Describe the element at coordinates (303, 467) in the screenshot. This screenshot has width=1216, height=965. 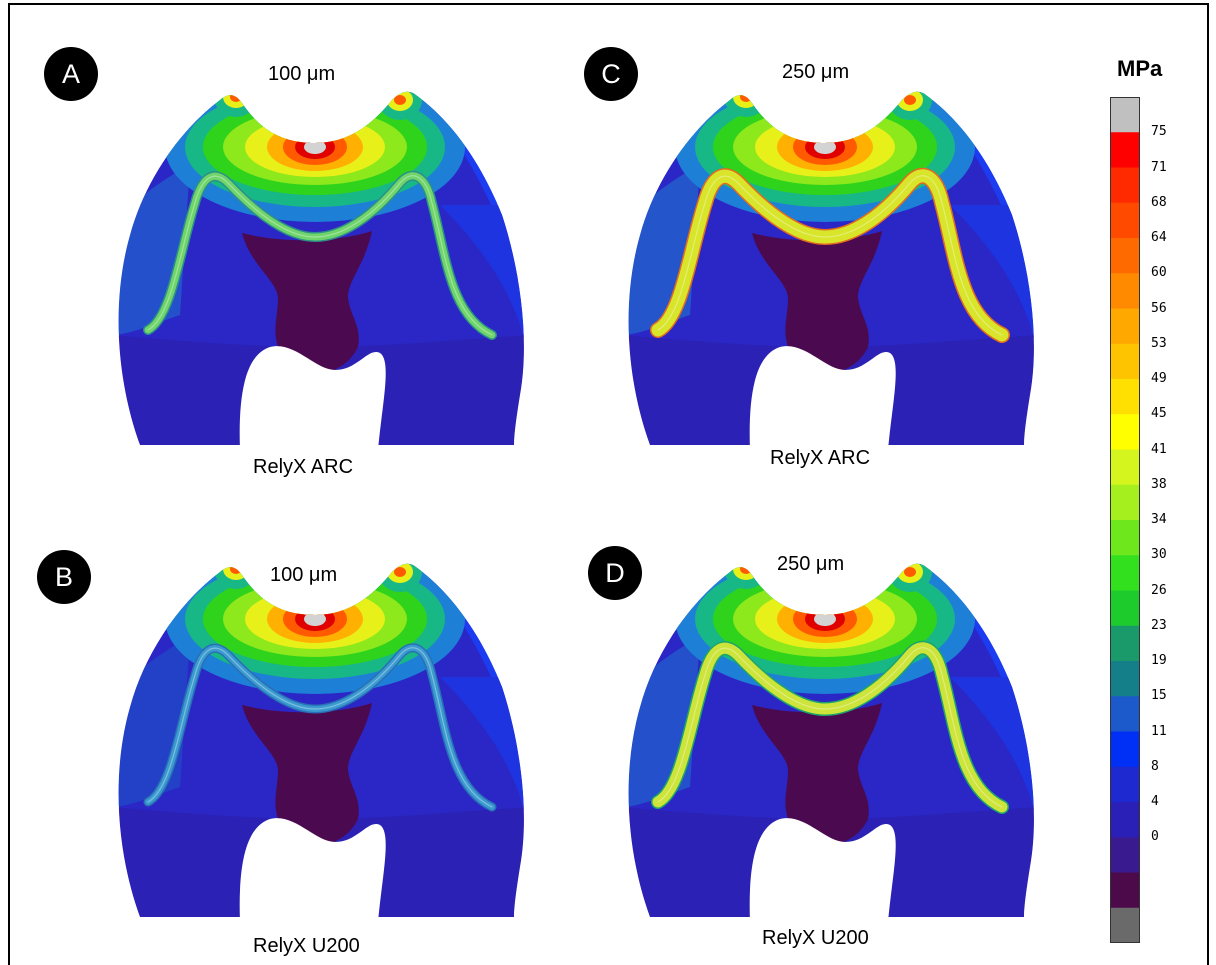
I see `panel-a-caption: RelyX ARC` at that location.